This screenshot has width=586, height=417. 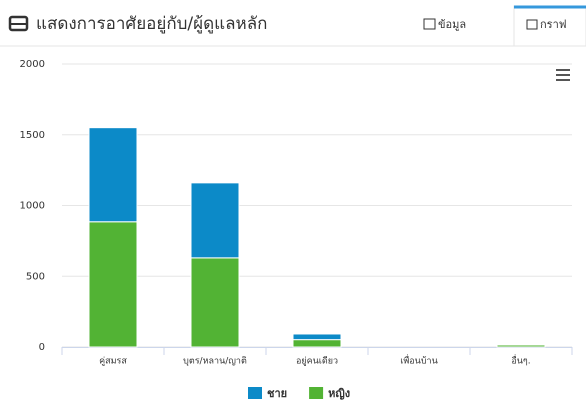 I want to click on menu-icon, so click(x=563, y=75).